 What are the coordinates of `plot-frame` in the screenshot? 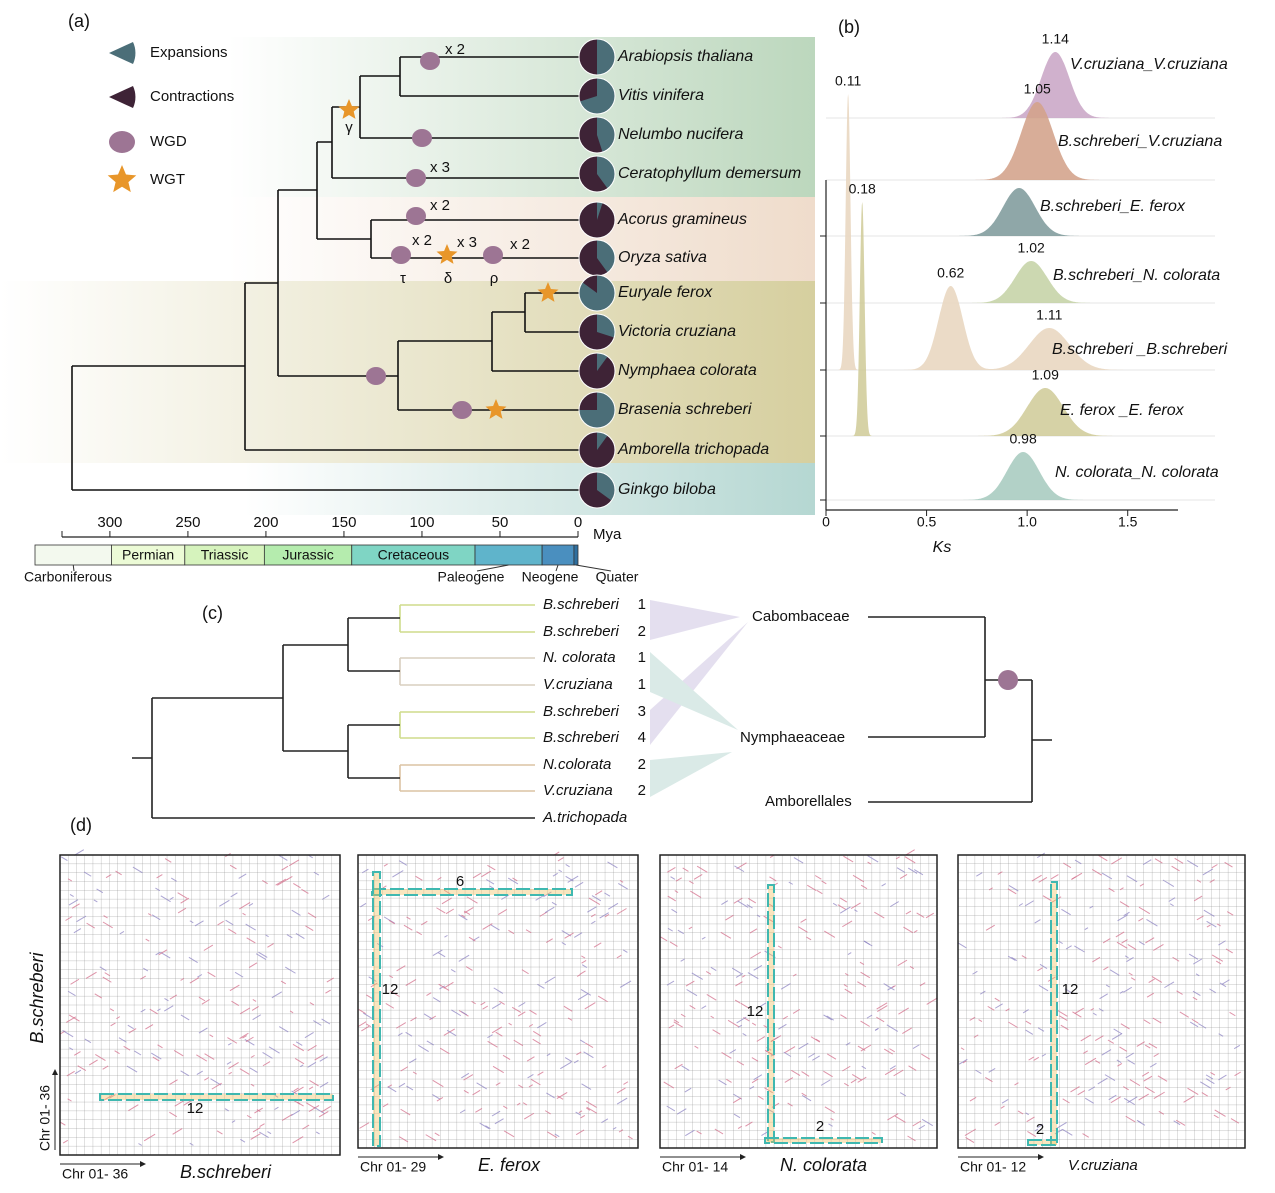 It's located at (1101, 1001).